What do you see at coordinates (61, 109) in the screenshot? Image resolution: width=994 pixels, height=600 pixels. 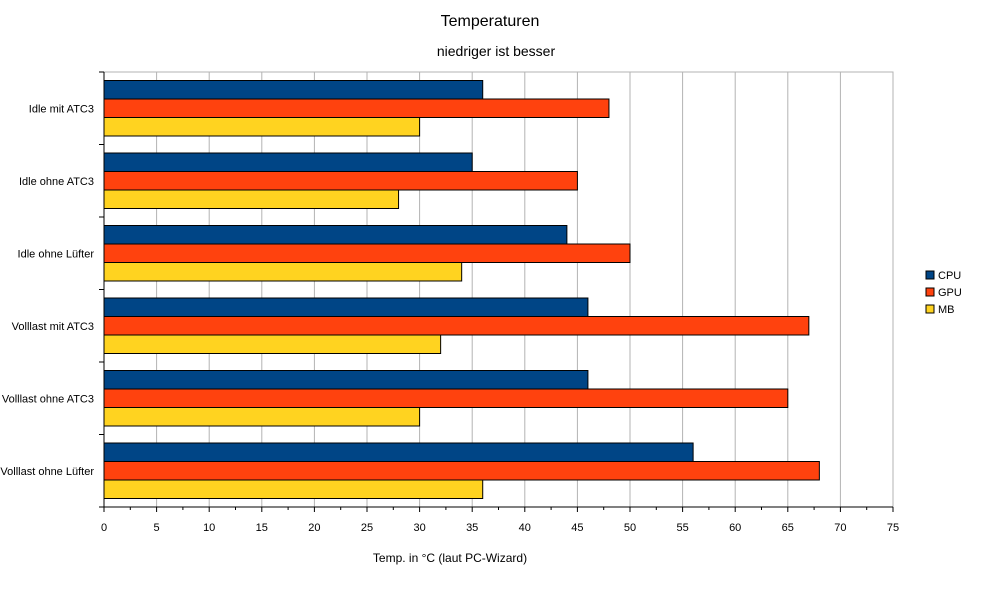 I see `category-label: Idle mit ATC3` at bounding box center [61, 109].